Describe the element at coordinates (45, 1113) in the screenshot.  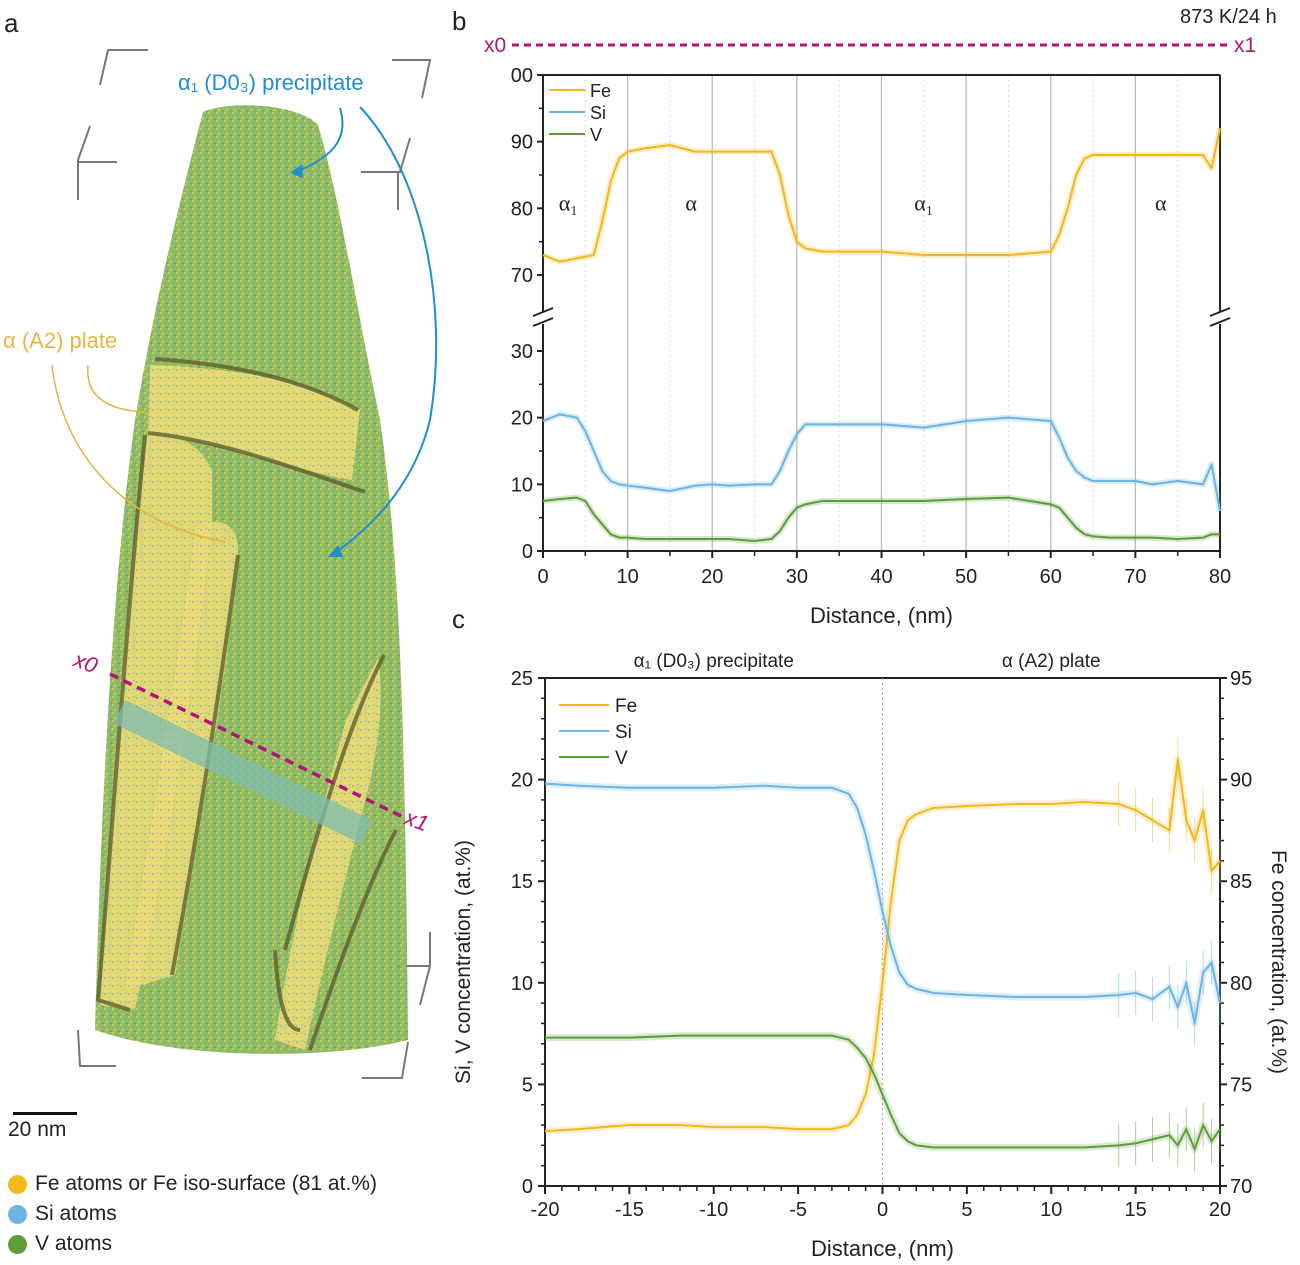
I see `scale-bar` at that location.